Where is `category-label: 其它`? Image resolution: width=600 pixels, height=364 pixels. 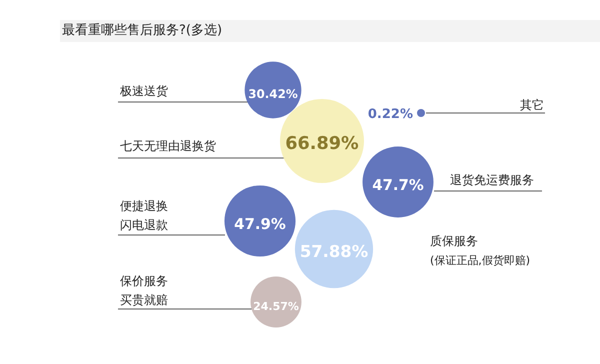
category-label: 其它 is located at coordinates (532, 105).